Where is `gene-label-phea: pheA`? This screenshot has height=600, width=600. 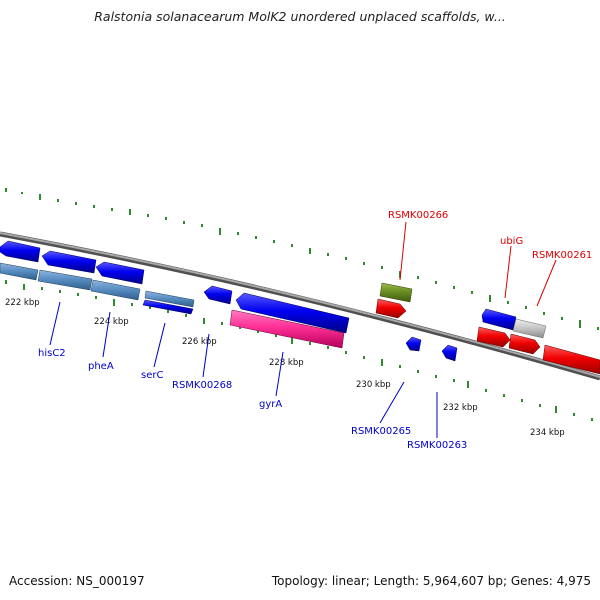 gene-label-phea: pheA is located at coordinates (101, 366).